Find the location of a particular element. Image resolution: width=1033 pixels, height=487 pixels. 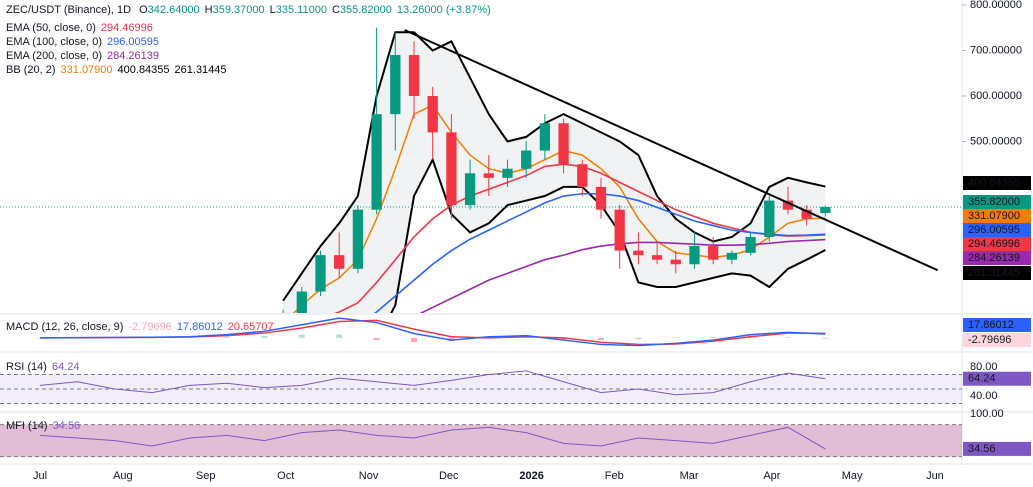

bb-basis-label-bg is located at coordinates (997, 216).